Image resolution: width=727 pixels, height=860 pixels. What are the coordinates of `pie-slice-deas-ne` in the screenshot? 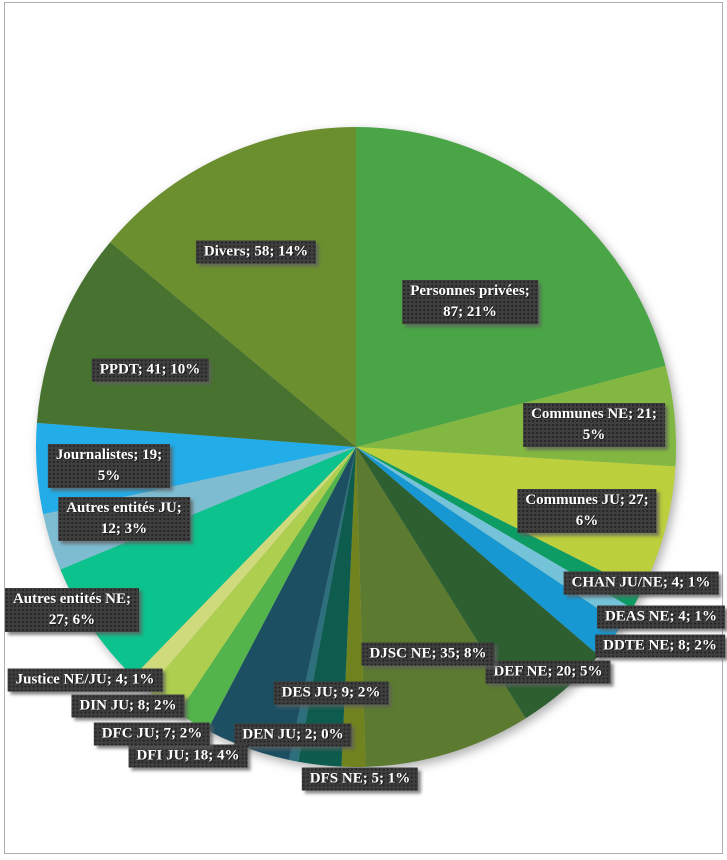 It's located at (494, 536).